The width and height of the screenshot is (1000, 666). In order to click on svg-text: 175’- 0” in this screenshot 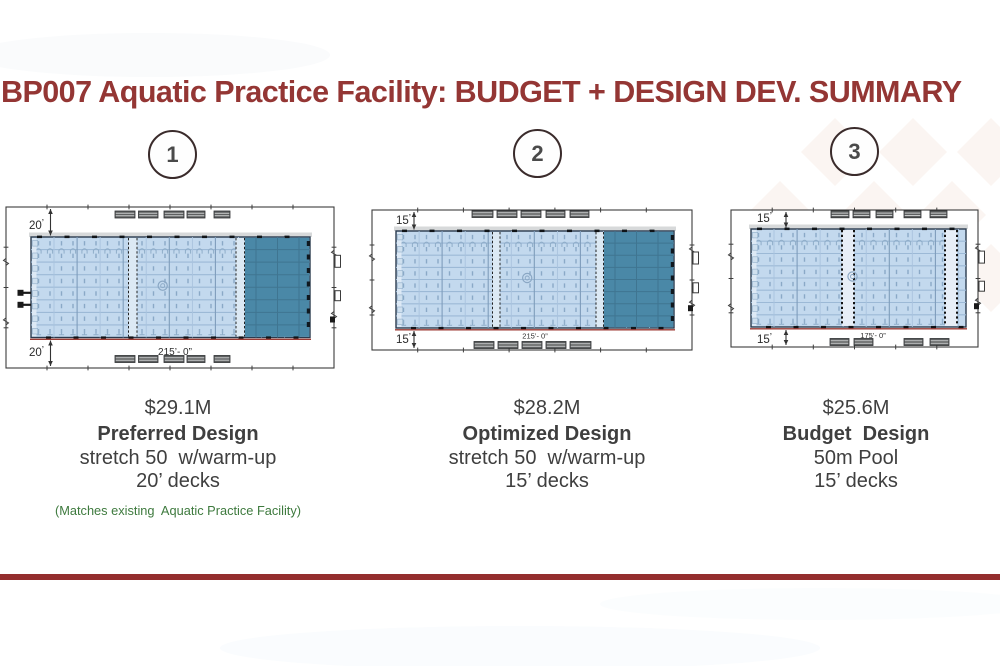, I will do `click(873, 335)`.